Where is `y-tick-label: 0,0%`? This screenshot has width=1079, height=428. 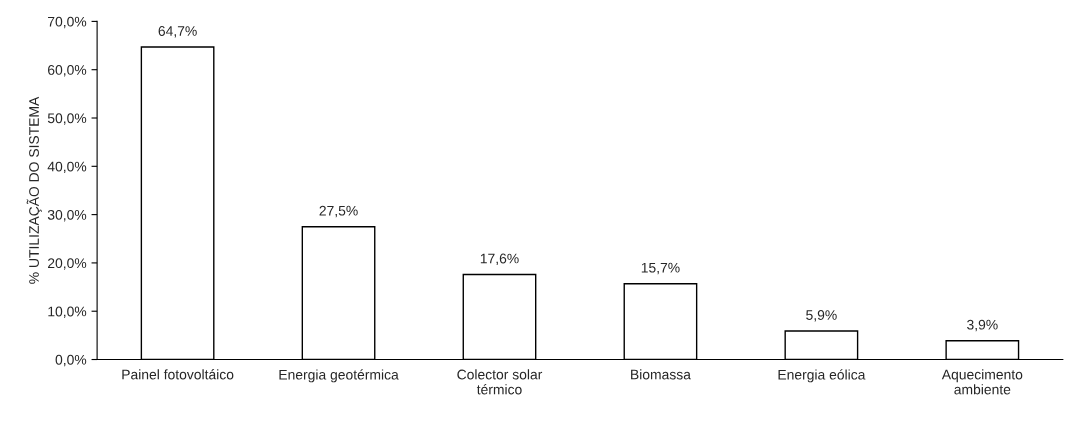
y-tick-label: 0,0% is located at coordinates (71, 360).